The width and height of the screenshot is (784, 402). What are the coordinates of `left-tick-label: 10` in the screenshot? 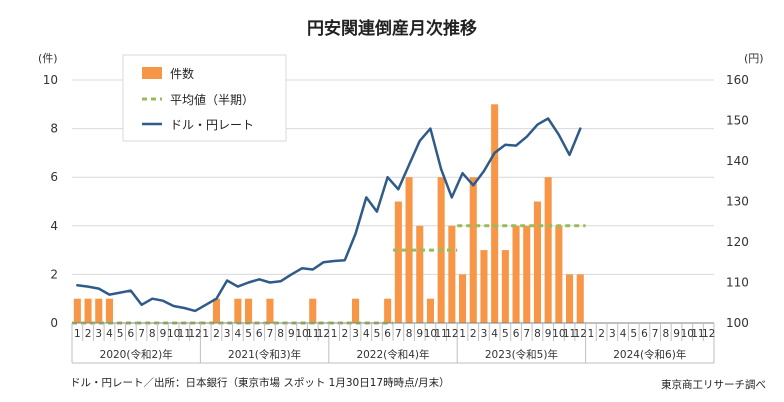 It's located at (50, 80).